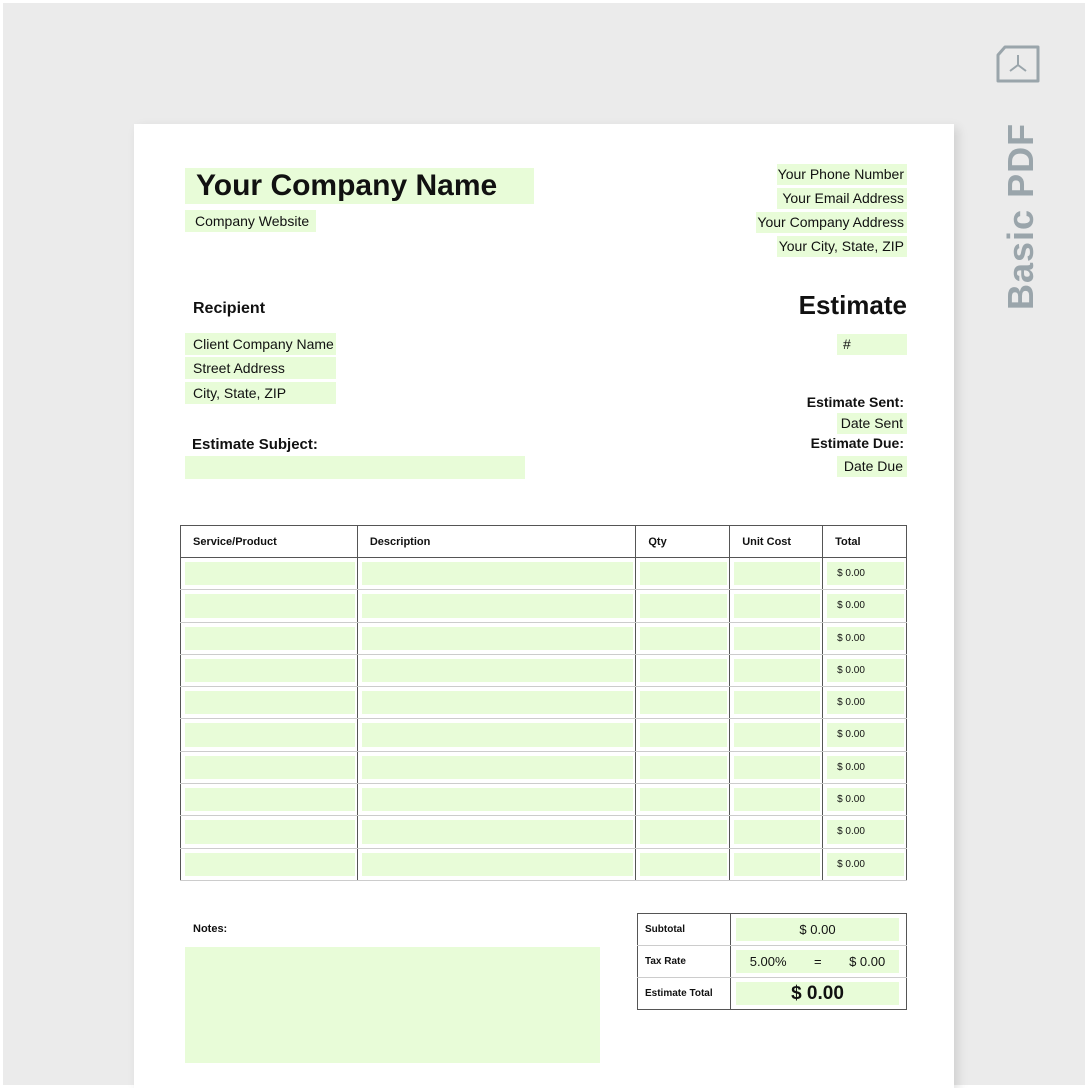 This screenshot has height=1088, width=1088. Describe the element at coordinates (229, 308) in the screenshot. I see `recipient-heading: Recipient` at that location.